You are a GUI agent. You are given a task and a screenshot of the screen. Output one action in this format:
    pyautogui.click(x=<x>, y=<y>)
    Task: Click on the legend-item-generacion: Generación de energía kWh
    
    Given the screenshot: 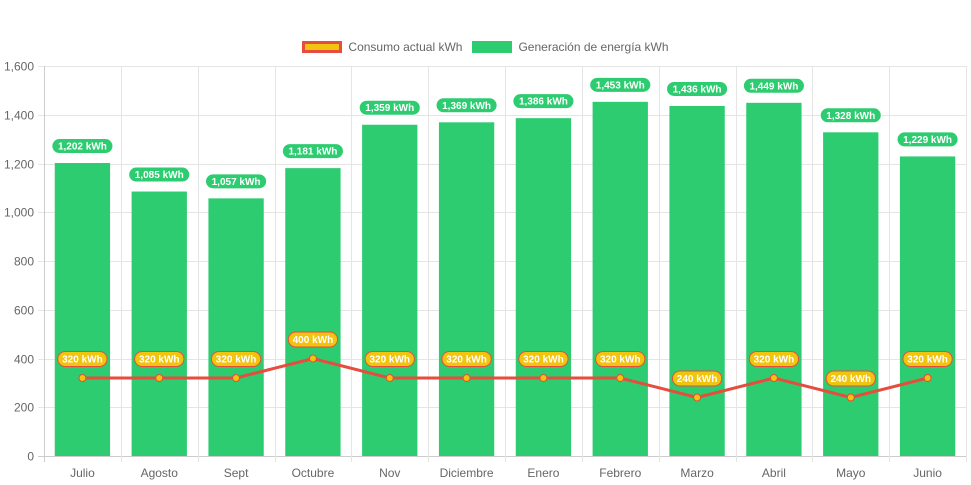 What is the action you would take?
    pyautogui.click(x=570, y=47)
    